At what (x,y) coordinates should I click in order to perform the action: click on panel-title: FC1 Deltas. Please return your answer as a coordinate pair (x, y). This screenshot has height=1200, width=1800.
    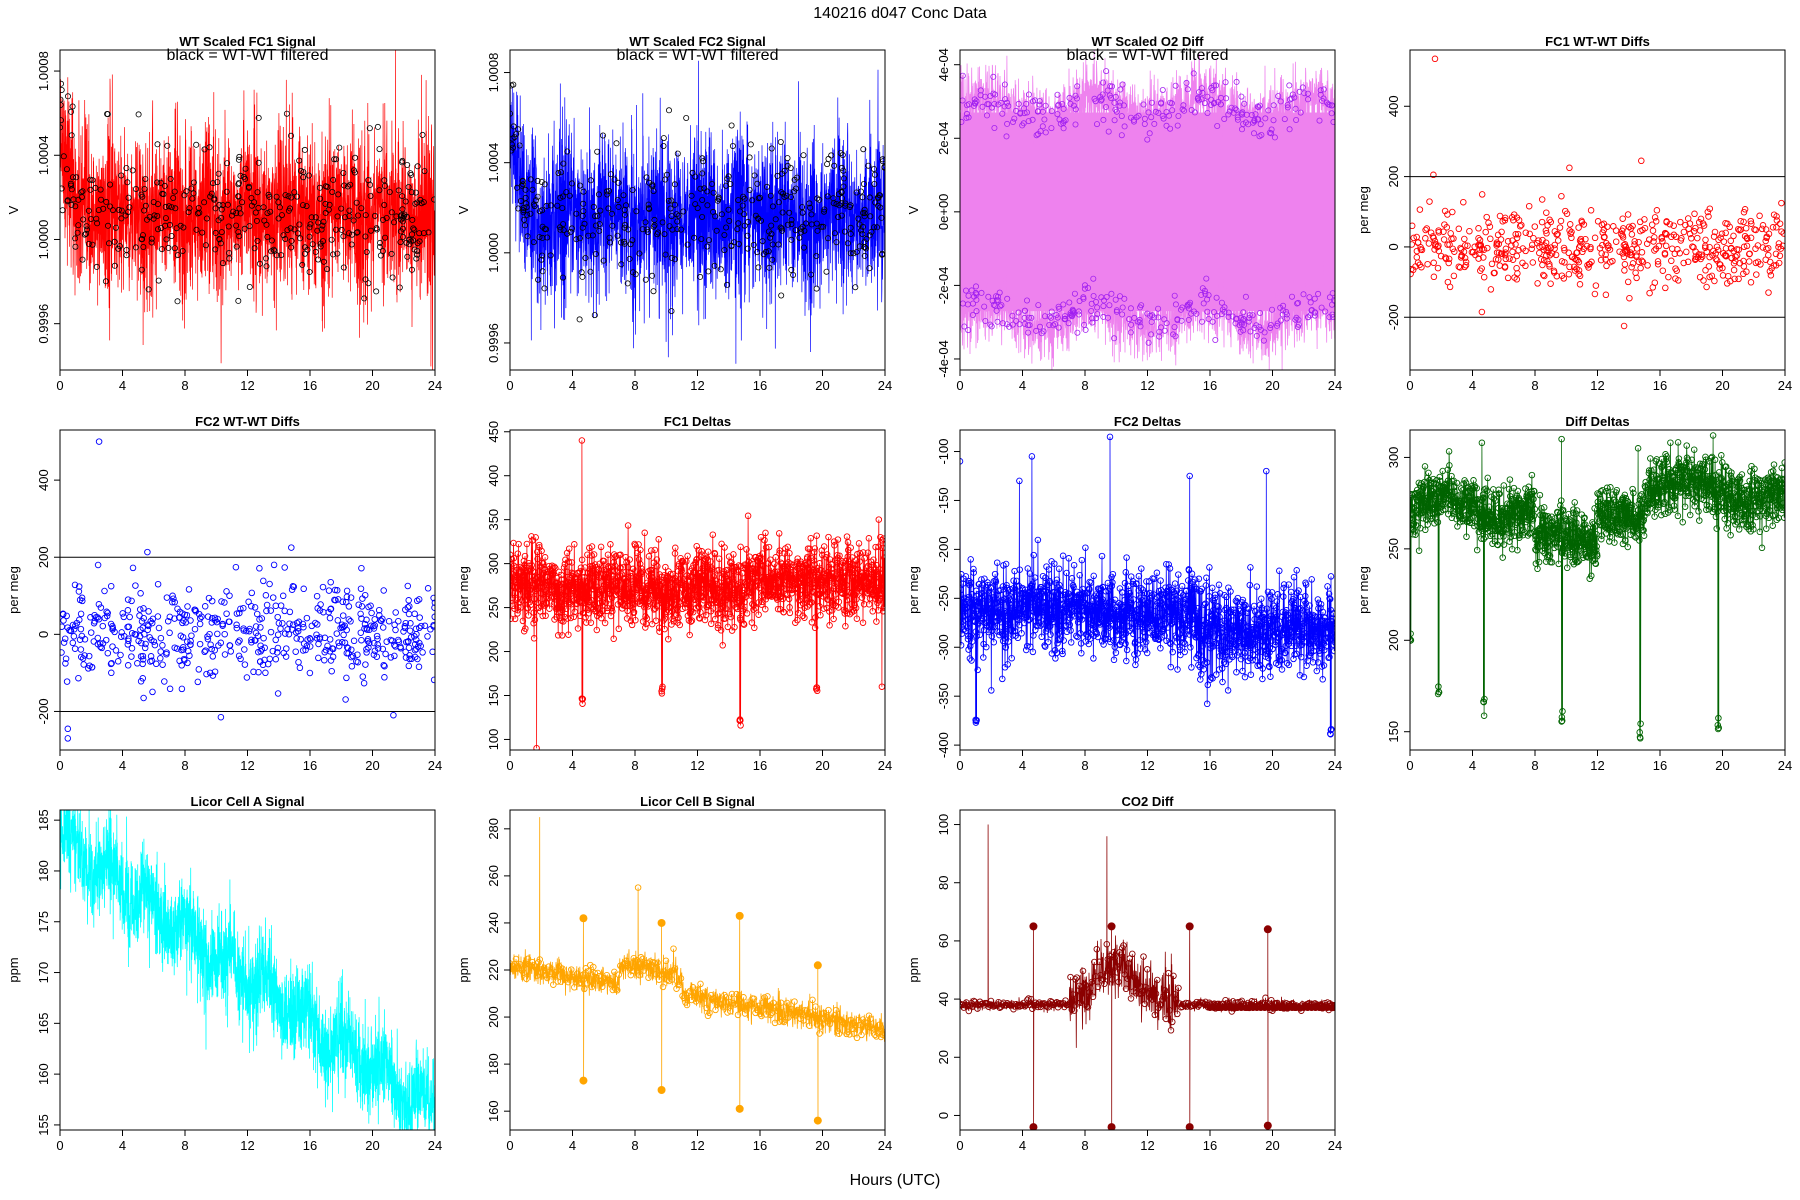
    Looking at the image, I should click on (697, 421).